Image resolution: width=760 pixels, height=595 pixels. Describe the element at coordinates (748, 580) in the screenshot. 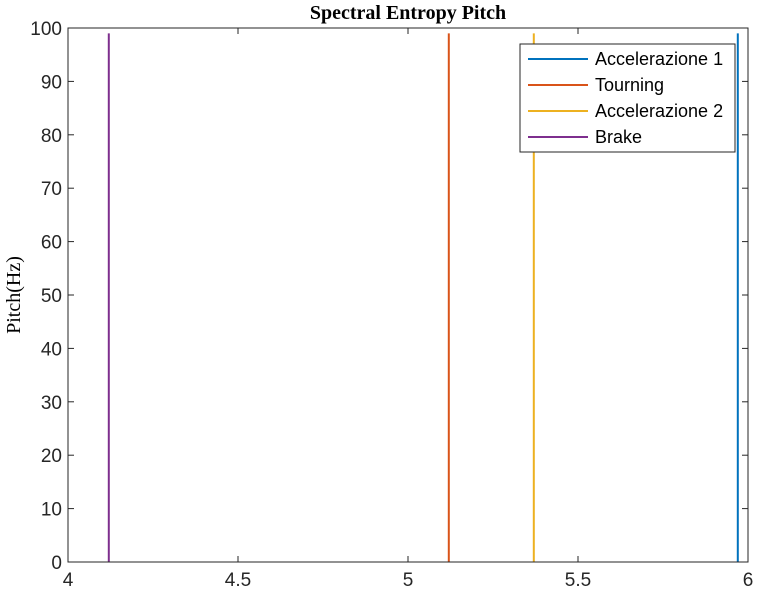

I see `x-tick-label: 6` at that location.